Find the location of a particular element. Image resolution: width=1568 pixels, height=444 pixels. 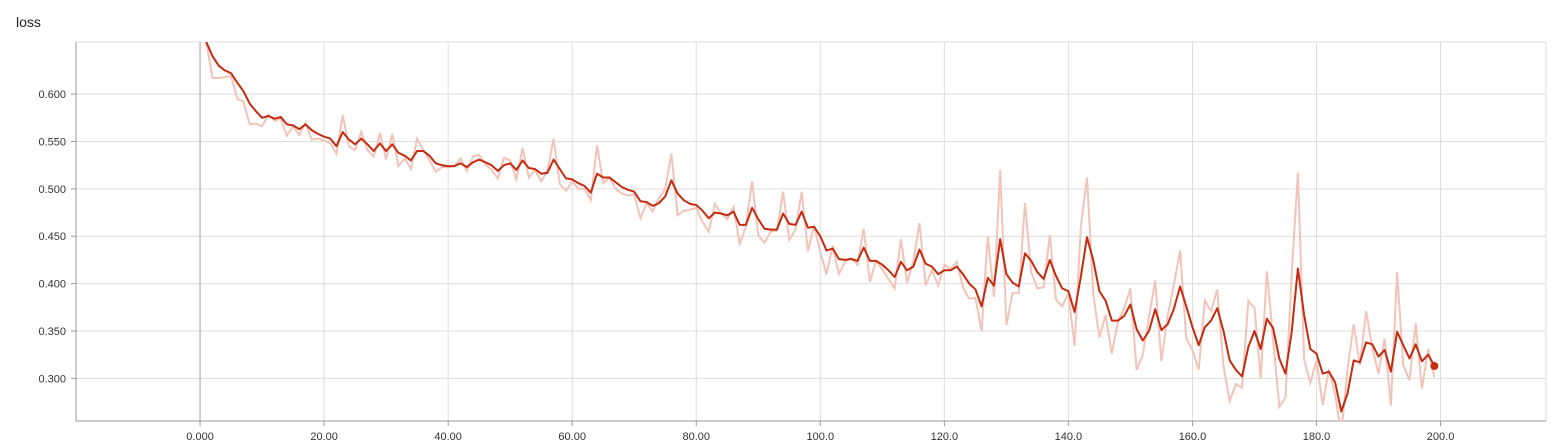

x-tick-label: 20.00 is located at coordinates (324, 437).